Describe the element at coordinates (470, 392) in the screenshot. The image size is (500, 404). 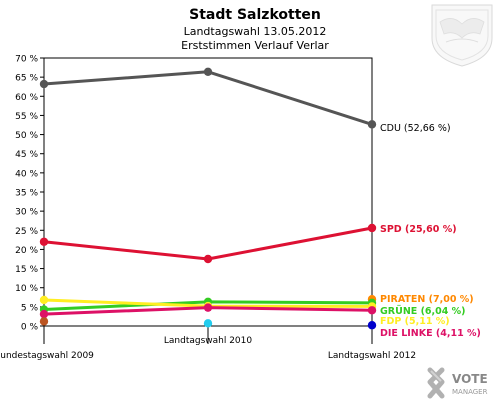
I see `logo-text-manager: MANAGER` at that location.